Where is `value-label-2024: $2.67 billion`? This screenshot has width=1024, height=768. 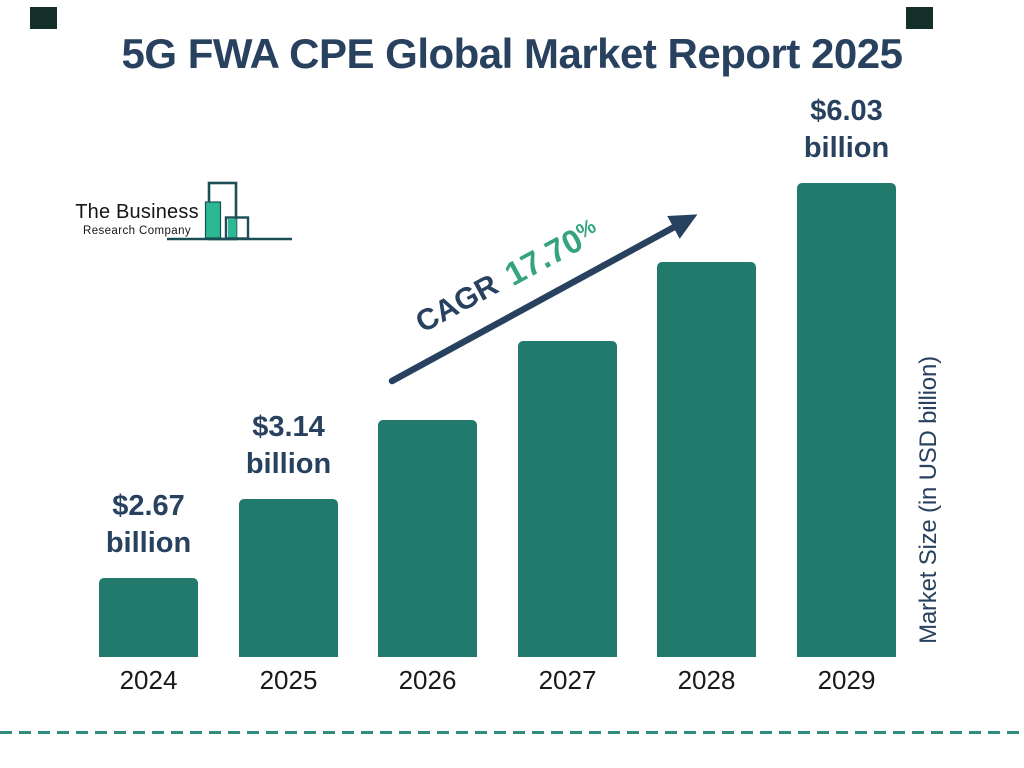
value-label-2024: $2.67 billion is located at coordinates (148, 524).